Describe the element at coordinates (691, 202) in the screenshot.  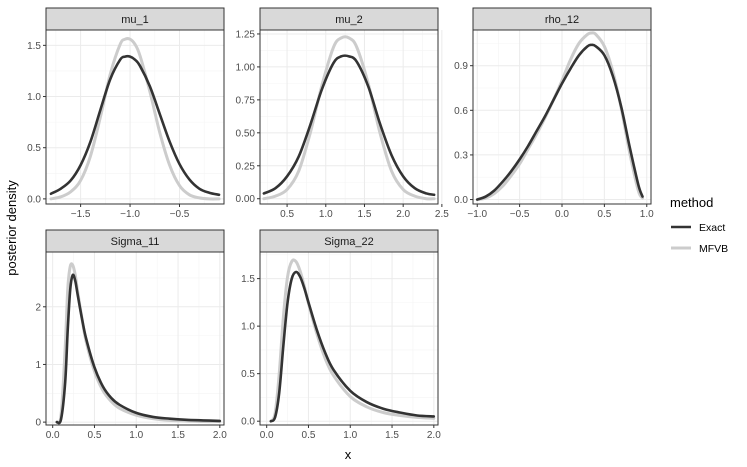
I see `legend-title: method` at that location.